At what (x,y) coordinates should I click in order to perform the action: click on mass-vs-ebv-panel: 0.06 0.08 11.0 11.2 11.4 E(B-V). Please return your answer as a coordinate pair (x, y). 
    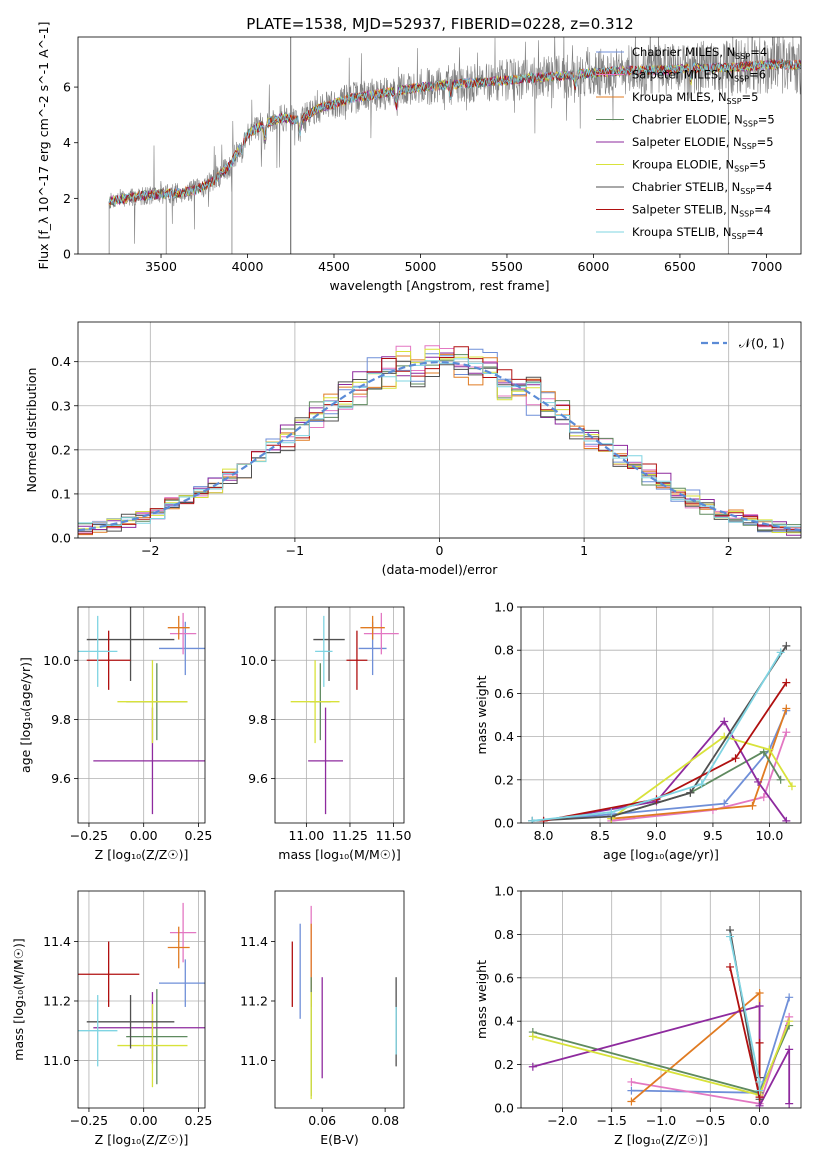
    Looking at the image, I should click on (322, 1018).